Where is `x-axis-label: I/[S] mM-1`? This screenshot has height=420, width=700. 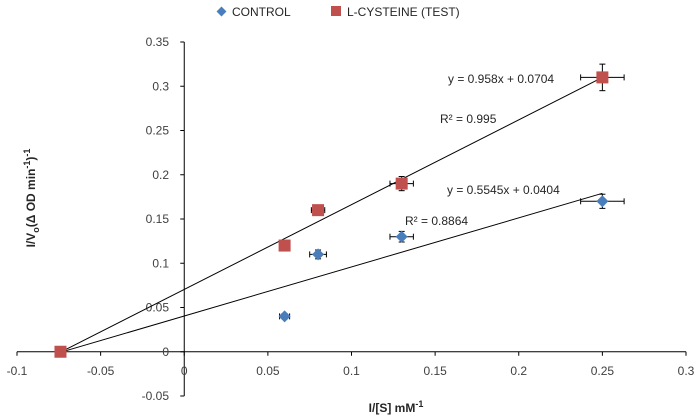 x-axis-label: I/[S] mM-1 is located at coordinates (396, 407).